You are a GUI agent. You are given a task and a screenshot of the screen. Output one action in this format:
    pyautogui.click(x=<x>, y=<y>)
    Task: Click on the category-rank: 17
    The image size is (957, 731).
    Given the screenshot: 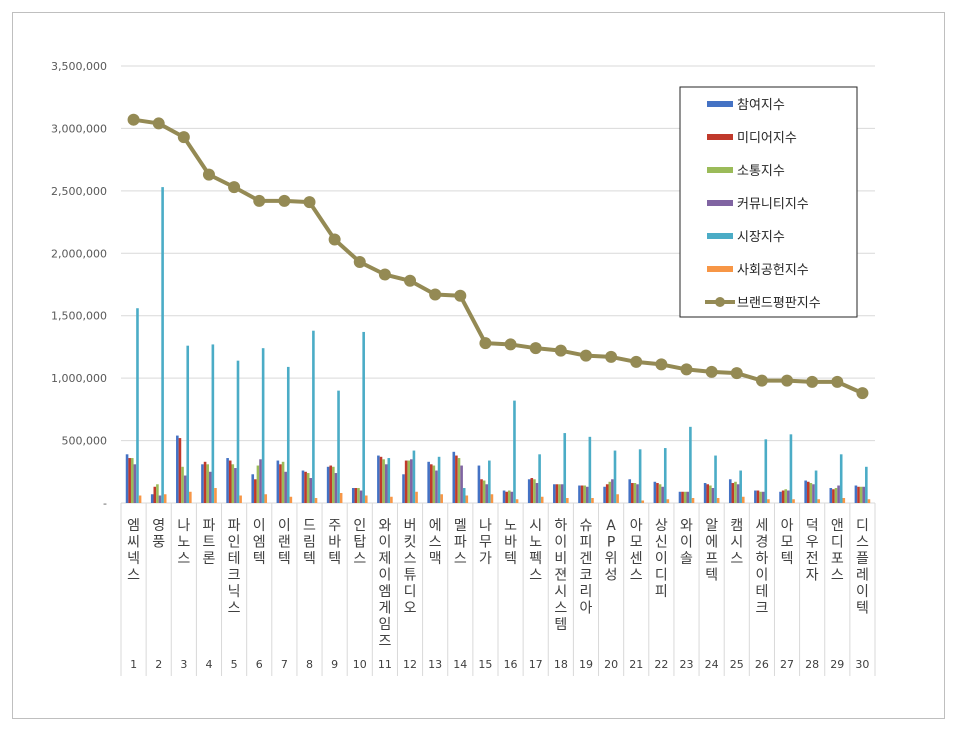 What is the action you would take?
    pyautogui.click(x=536, y=664)
    